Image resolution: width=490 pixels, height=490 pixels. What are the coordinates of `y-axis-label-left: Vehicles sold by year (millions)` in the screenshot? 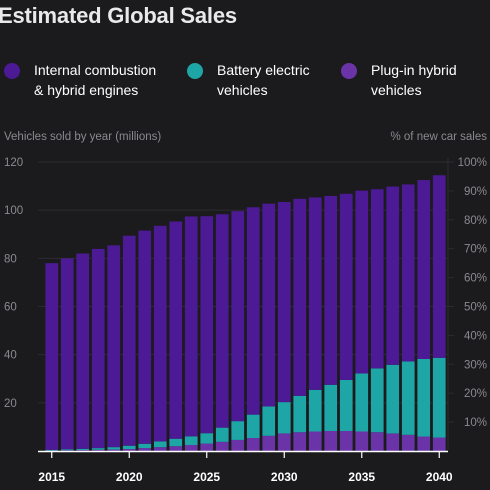 It's located at (83, 137).